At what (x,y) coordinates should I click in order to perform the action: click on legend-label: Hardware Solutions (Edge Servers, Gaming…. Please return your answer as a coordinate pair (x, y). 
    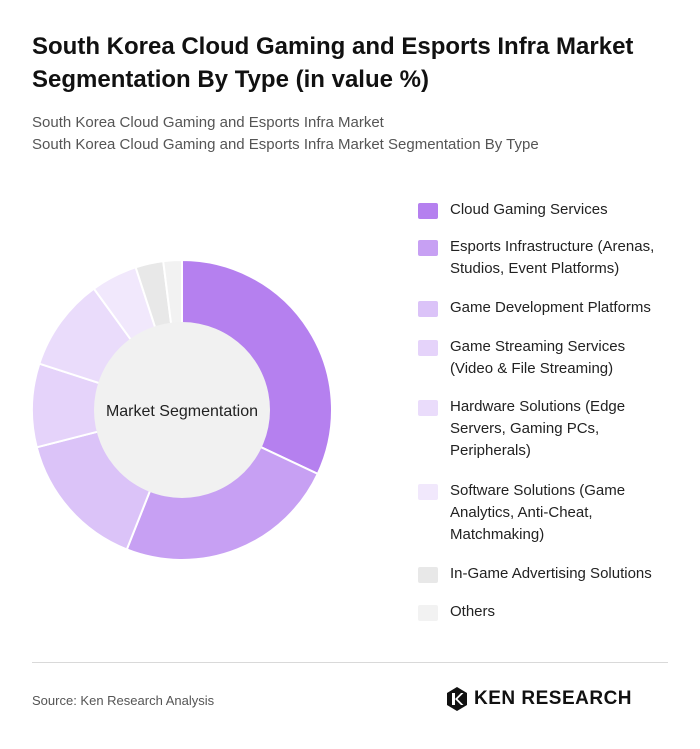
    Looking at the image, I should click on (538, 428).